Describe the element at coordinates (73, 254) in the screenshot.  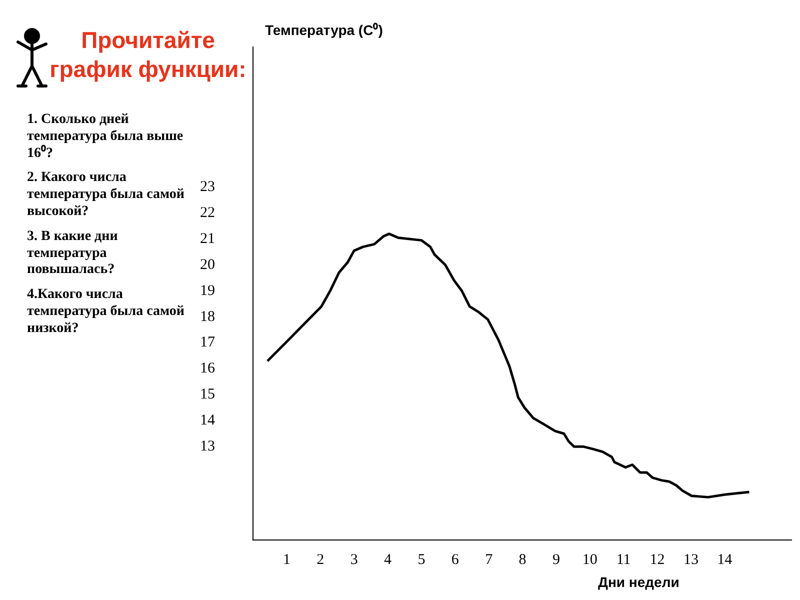
I see `text: 3. В какие дни температура повышалась?` at that location.